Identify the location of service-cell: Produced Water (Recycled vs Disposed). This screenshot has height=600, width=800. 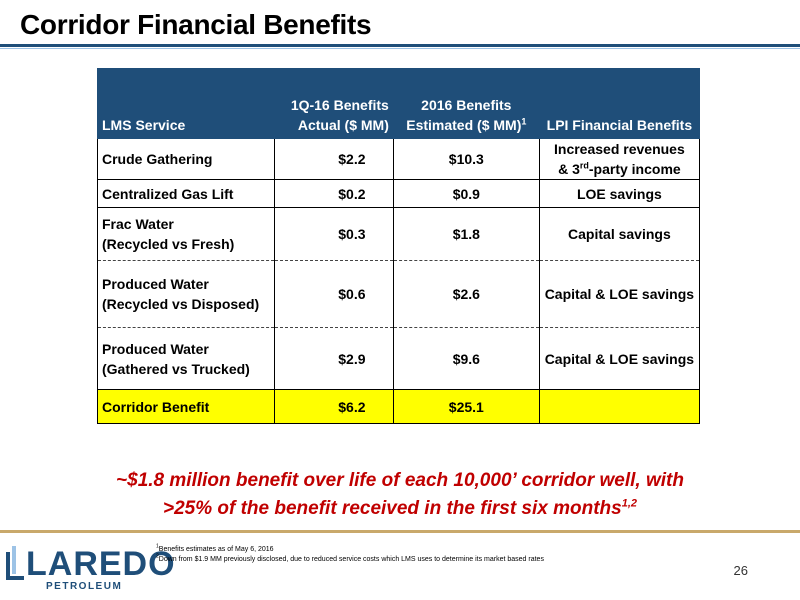
(186, 294).